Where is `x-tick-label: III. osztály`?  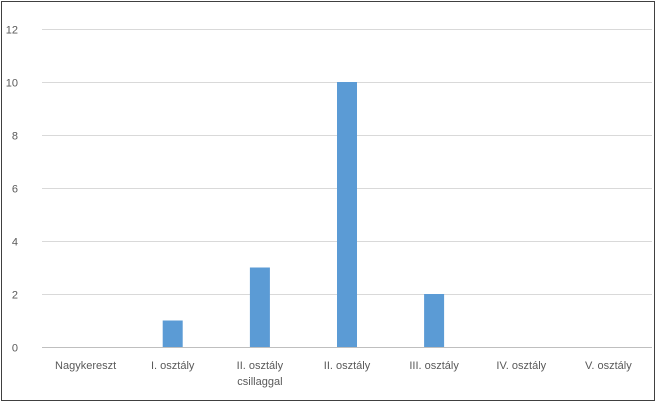 x-tick-label: III. osztály is located at coordinates (434, 366).